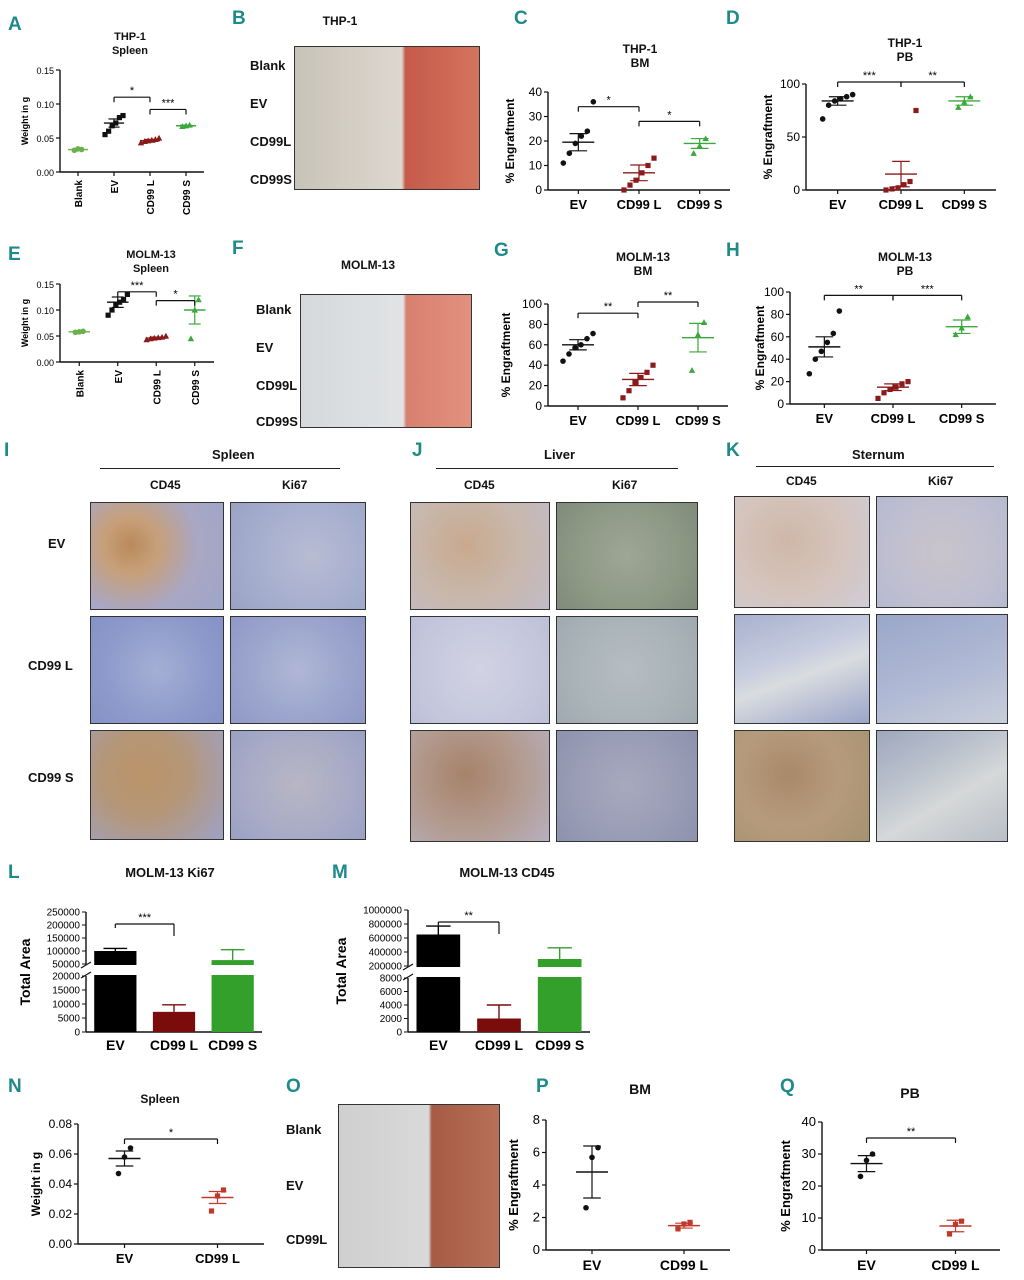 The width and height of the screenshot is (1024, 1280). Describe the element at coordinates (66, 991) in the screenshot. I see `y-tick-label-lower-l-3: 15000` at that location.